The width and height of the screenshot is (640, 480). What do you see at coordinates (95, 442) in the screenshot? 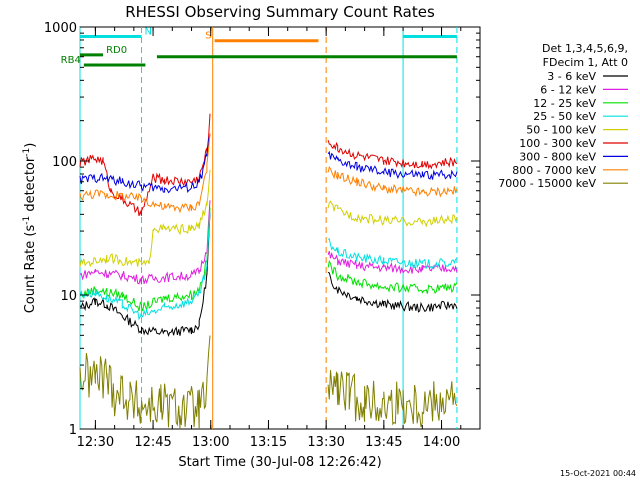
I see `x-tick-label: 12:30` at bounding box center [95, 442].